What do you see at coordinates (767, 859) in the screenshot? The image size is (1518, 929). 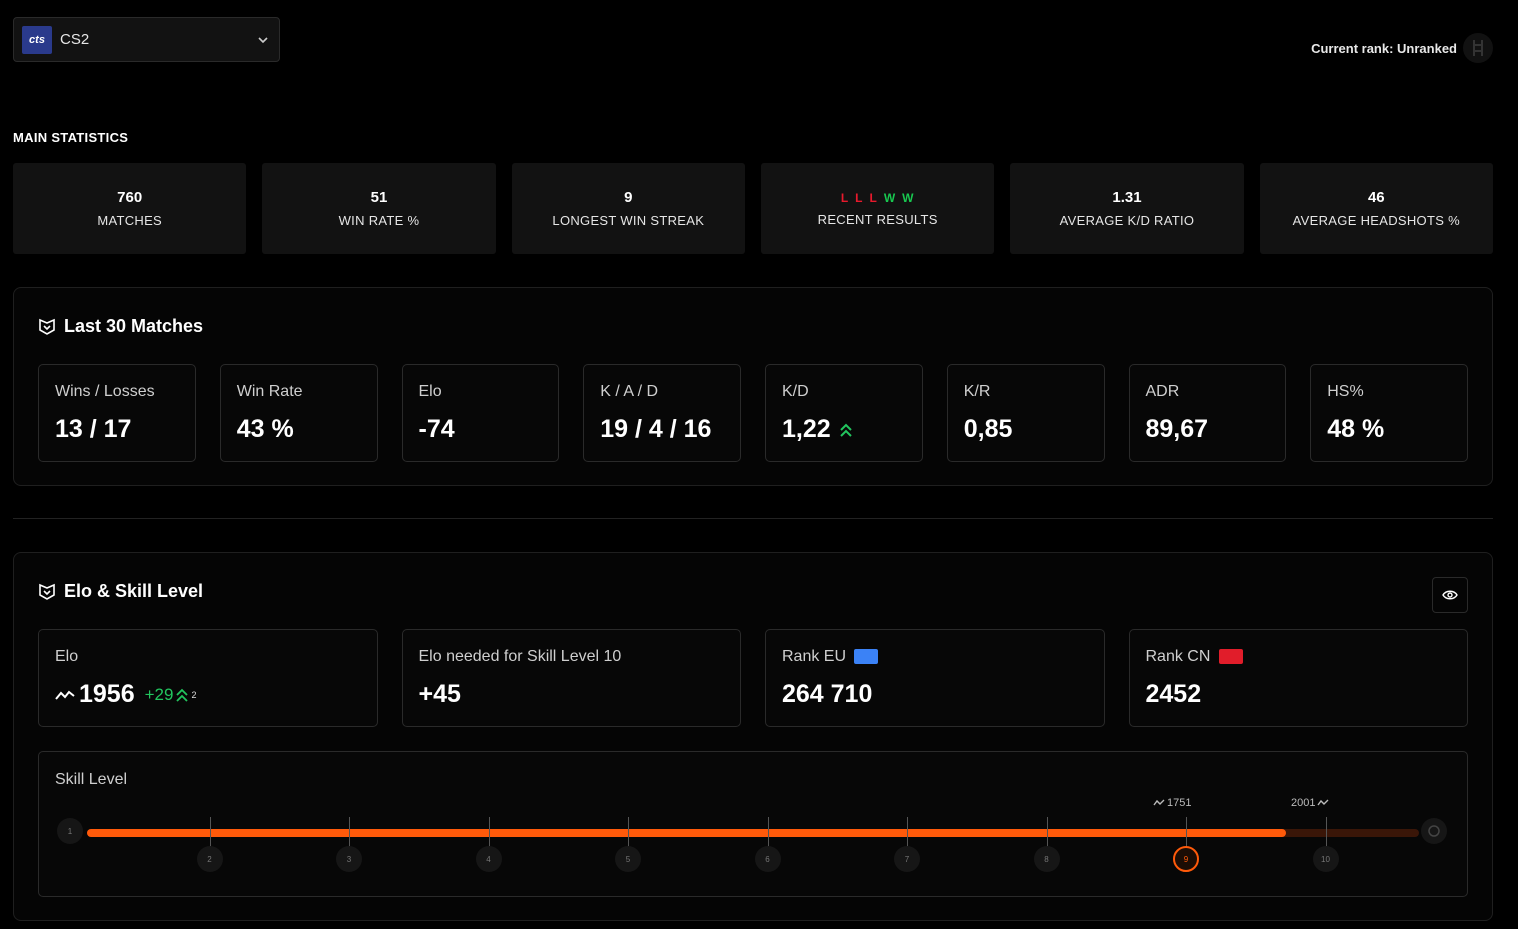 I see `skill-level-6-icon: 6` at bounding box center [767, 859].